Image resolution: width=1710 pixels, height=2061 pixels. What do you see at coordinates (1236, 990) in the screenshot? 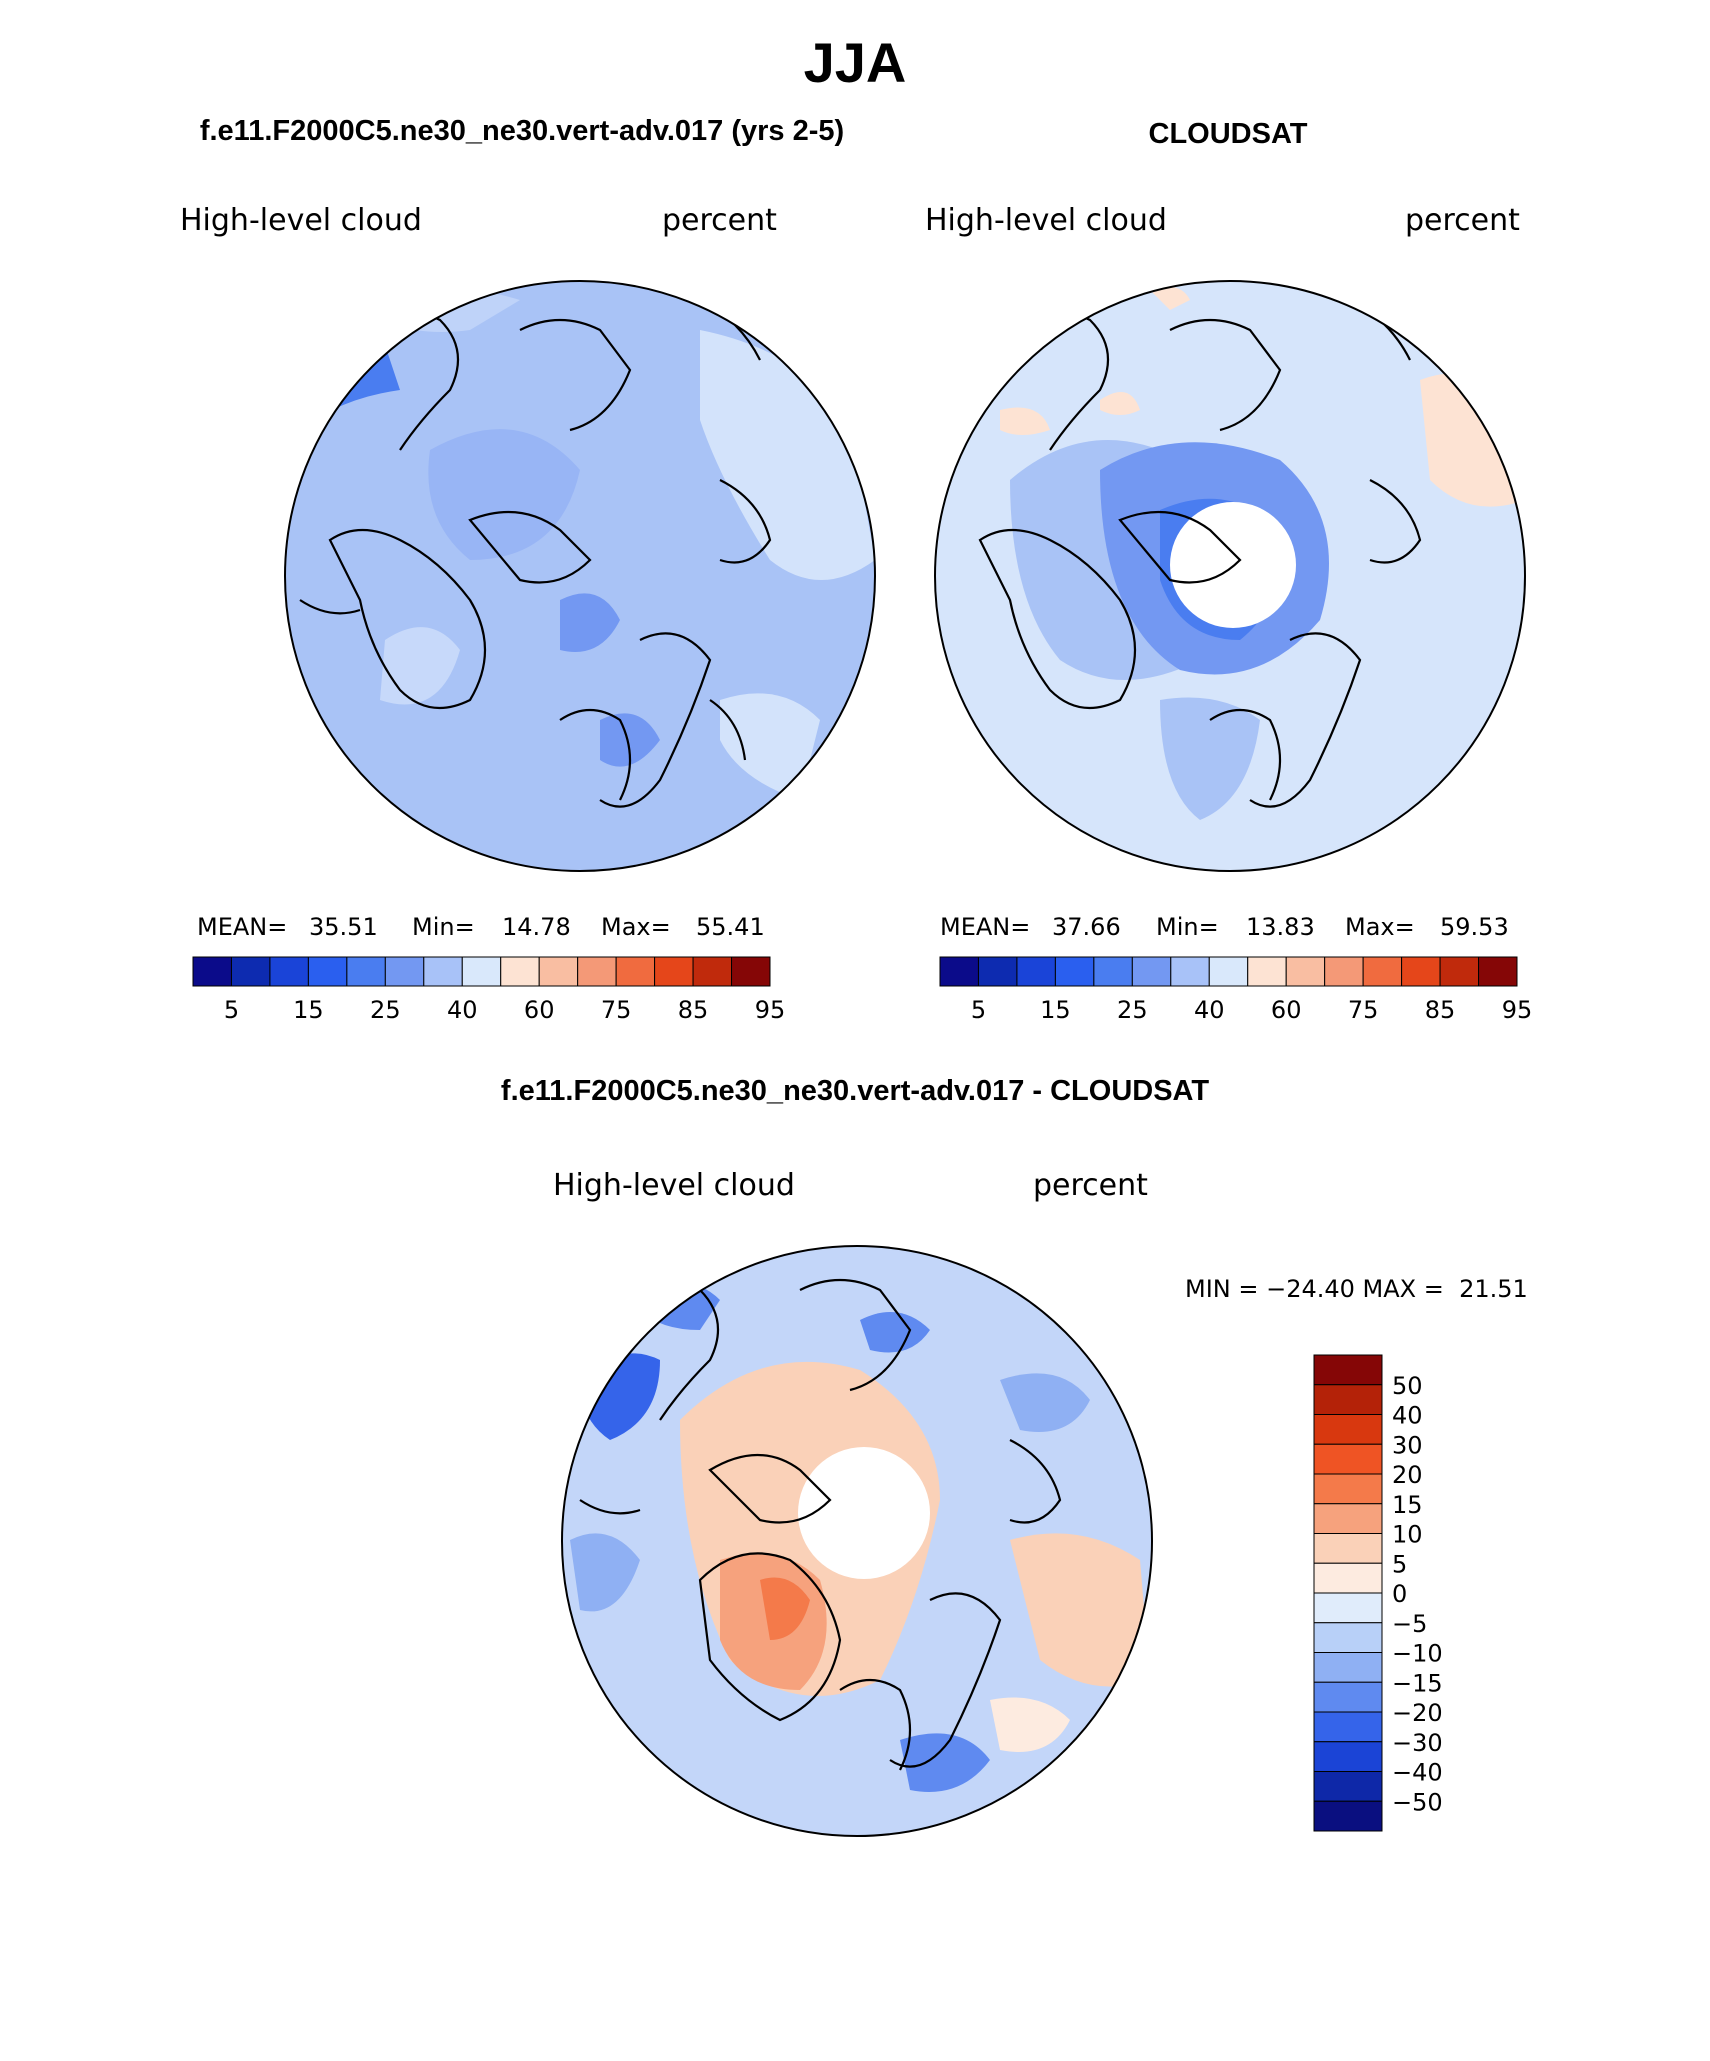
I see `obs-colorbar: 5 15 25 40 60 75 85 95` at bounding box center [1236, 990].